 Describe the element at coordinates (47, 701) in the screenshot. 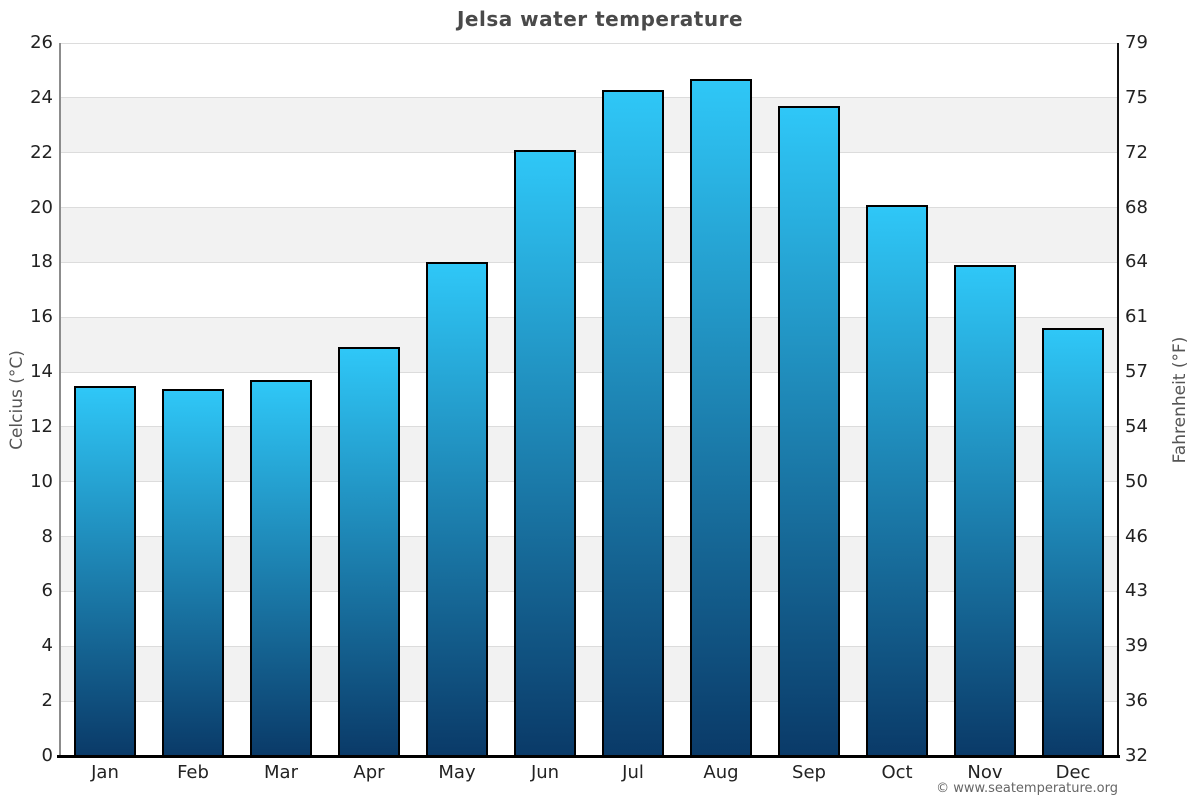

I see `celsius-tick-label: 2` at that location.